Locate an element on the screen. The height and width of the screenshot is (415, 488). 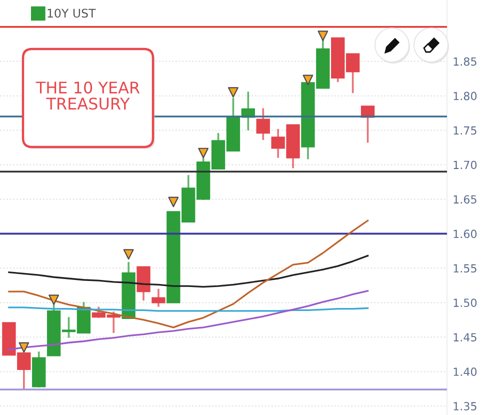
y-tick-label: 1.40 is located at coordinates (465, 372).